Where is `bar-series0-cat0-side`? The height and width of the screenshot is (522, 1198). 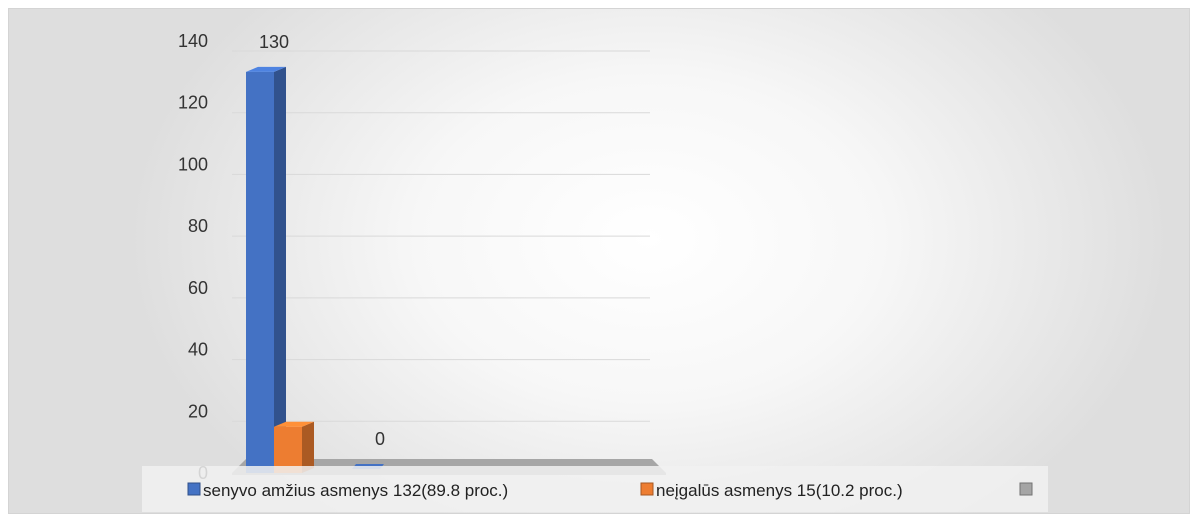 bar-series0-cat0-side is located at coordinates (280, 269).